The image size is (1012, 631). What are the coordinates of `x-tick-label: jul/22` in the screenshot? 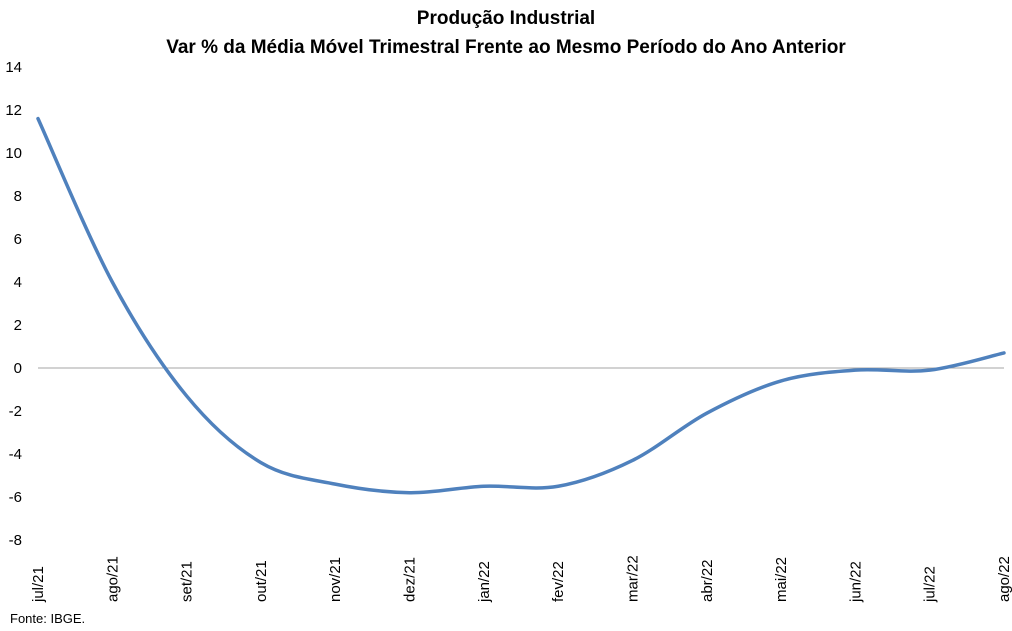 It's located at (930, 584).